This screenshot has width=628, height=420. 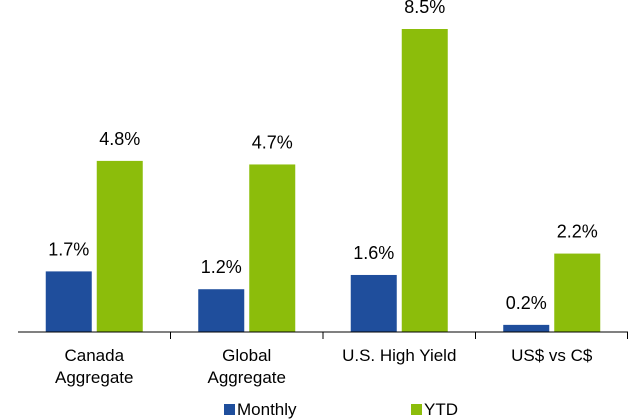 What do you see at coordinates (424, 8) in the screenshot?
I see `data-label-ytd-3: 8.5%` at bounding box center [424, 8].